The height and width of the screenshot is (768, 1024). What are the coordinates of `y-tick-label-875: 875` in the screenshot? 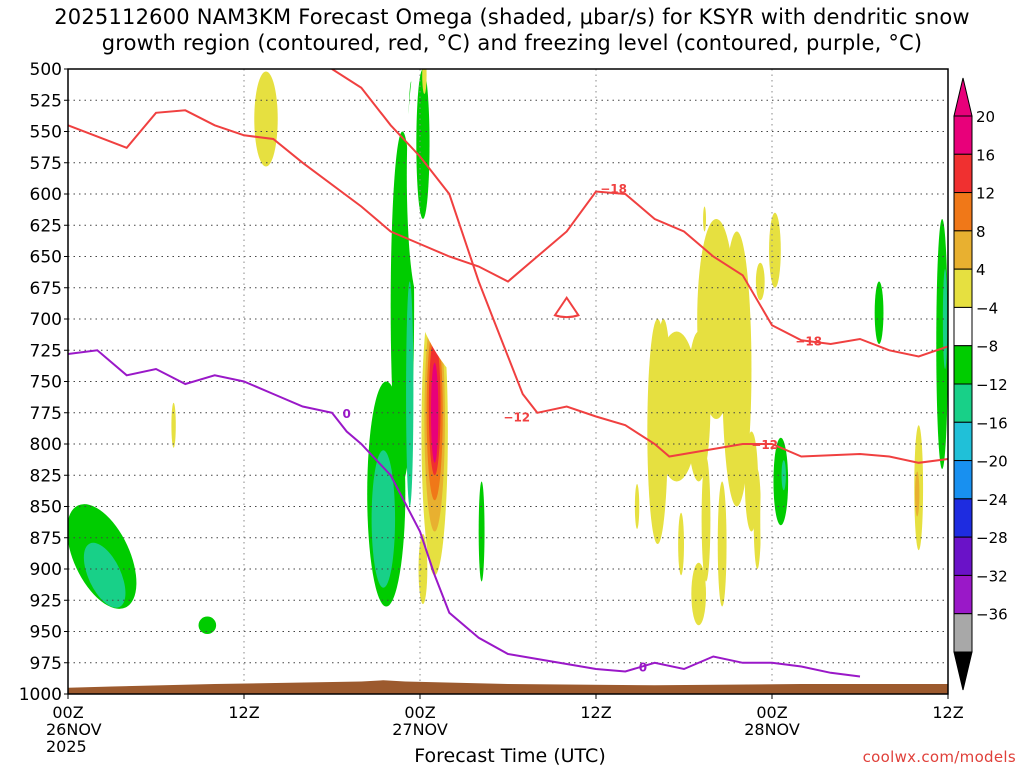 It's located at (46, 539).